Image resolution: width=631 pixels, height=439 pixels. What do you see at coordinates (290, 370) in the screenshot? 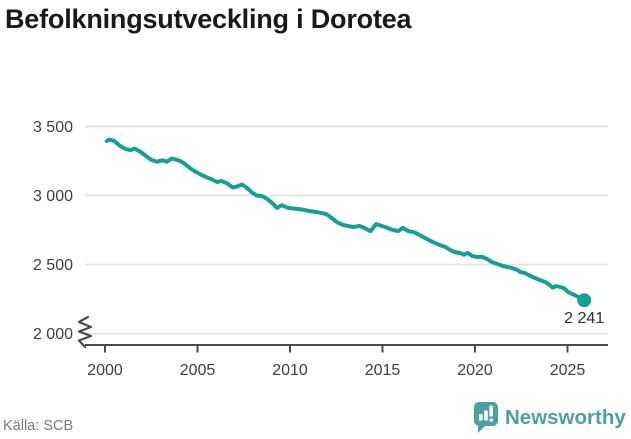
I see `x-tick-label-2010: 2010` at bounding box center [290, 370].